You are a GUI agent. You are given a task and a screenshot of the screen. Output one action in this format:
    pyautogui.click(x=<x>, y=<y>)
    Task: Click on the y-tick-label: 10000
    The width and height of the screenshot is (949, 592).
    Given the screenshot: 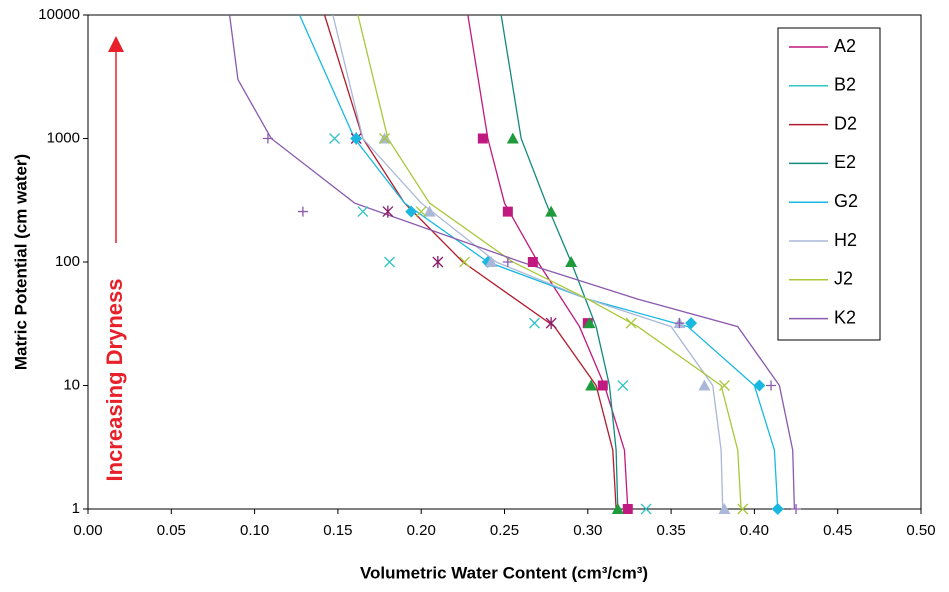 What is the action you would take?
    pyautogui.click(x=59, y=14)
    